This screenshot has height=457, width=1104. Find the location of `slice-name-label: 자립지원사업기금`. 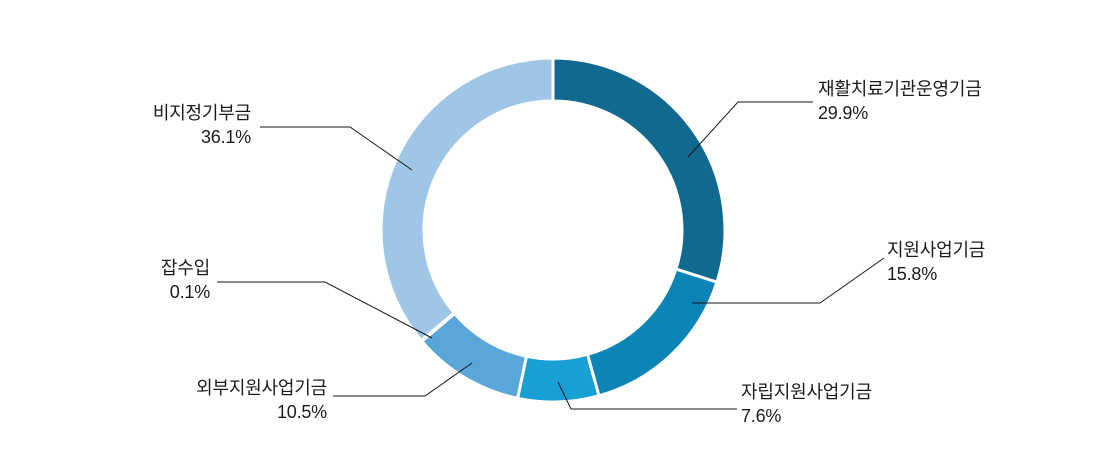

slice-name-label: 자립지원사업기금 is located at coordinates (806, 392).